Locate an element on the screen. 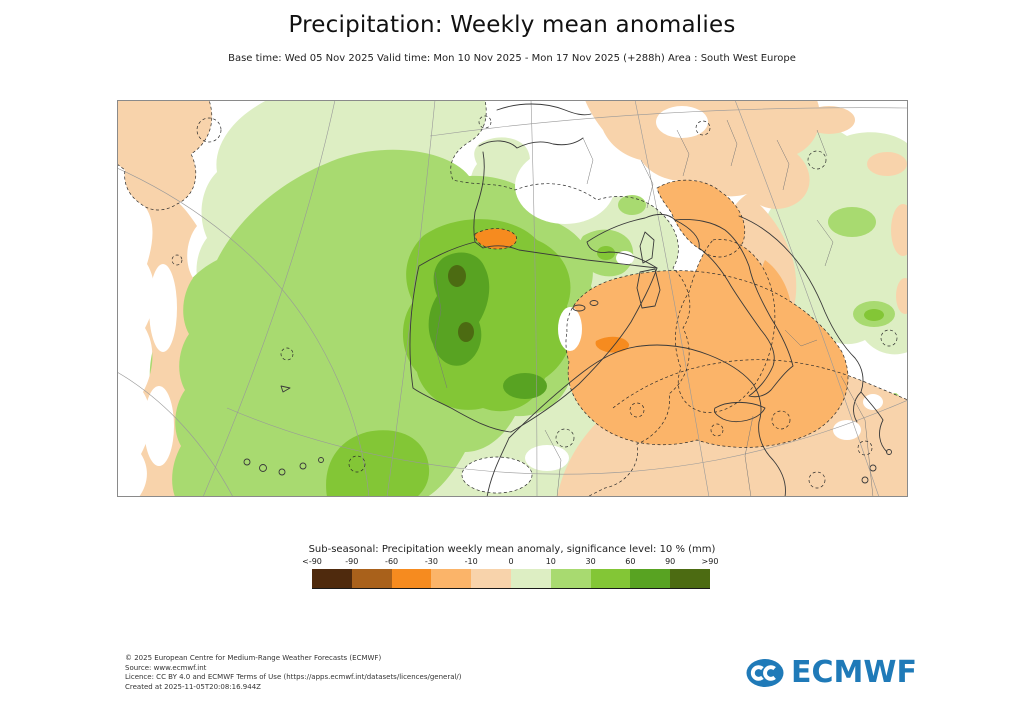 The height and width of the screenshot is (720, 1024). legend-colorbar is located at coordinates (511, 579).